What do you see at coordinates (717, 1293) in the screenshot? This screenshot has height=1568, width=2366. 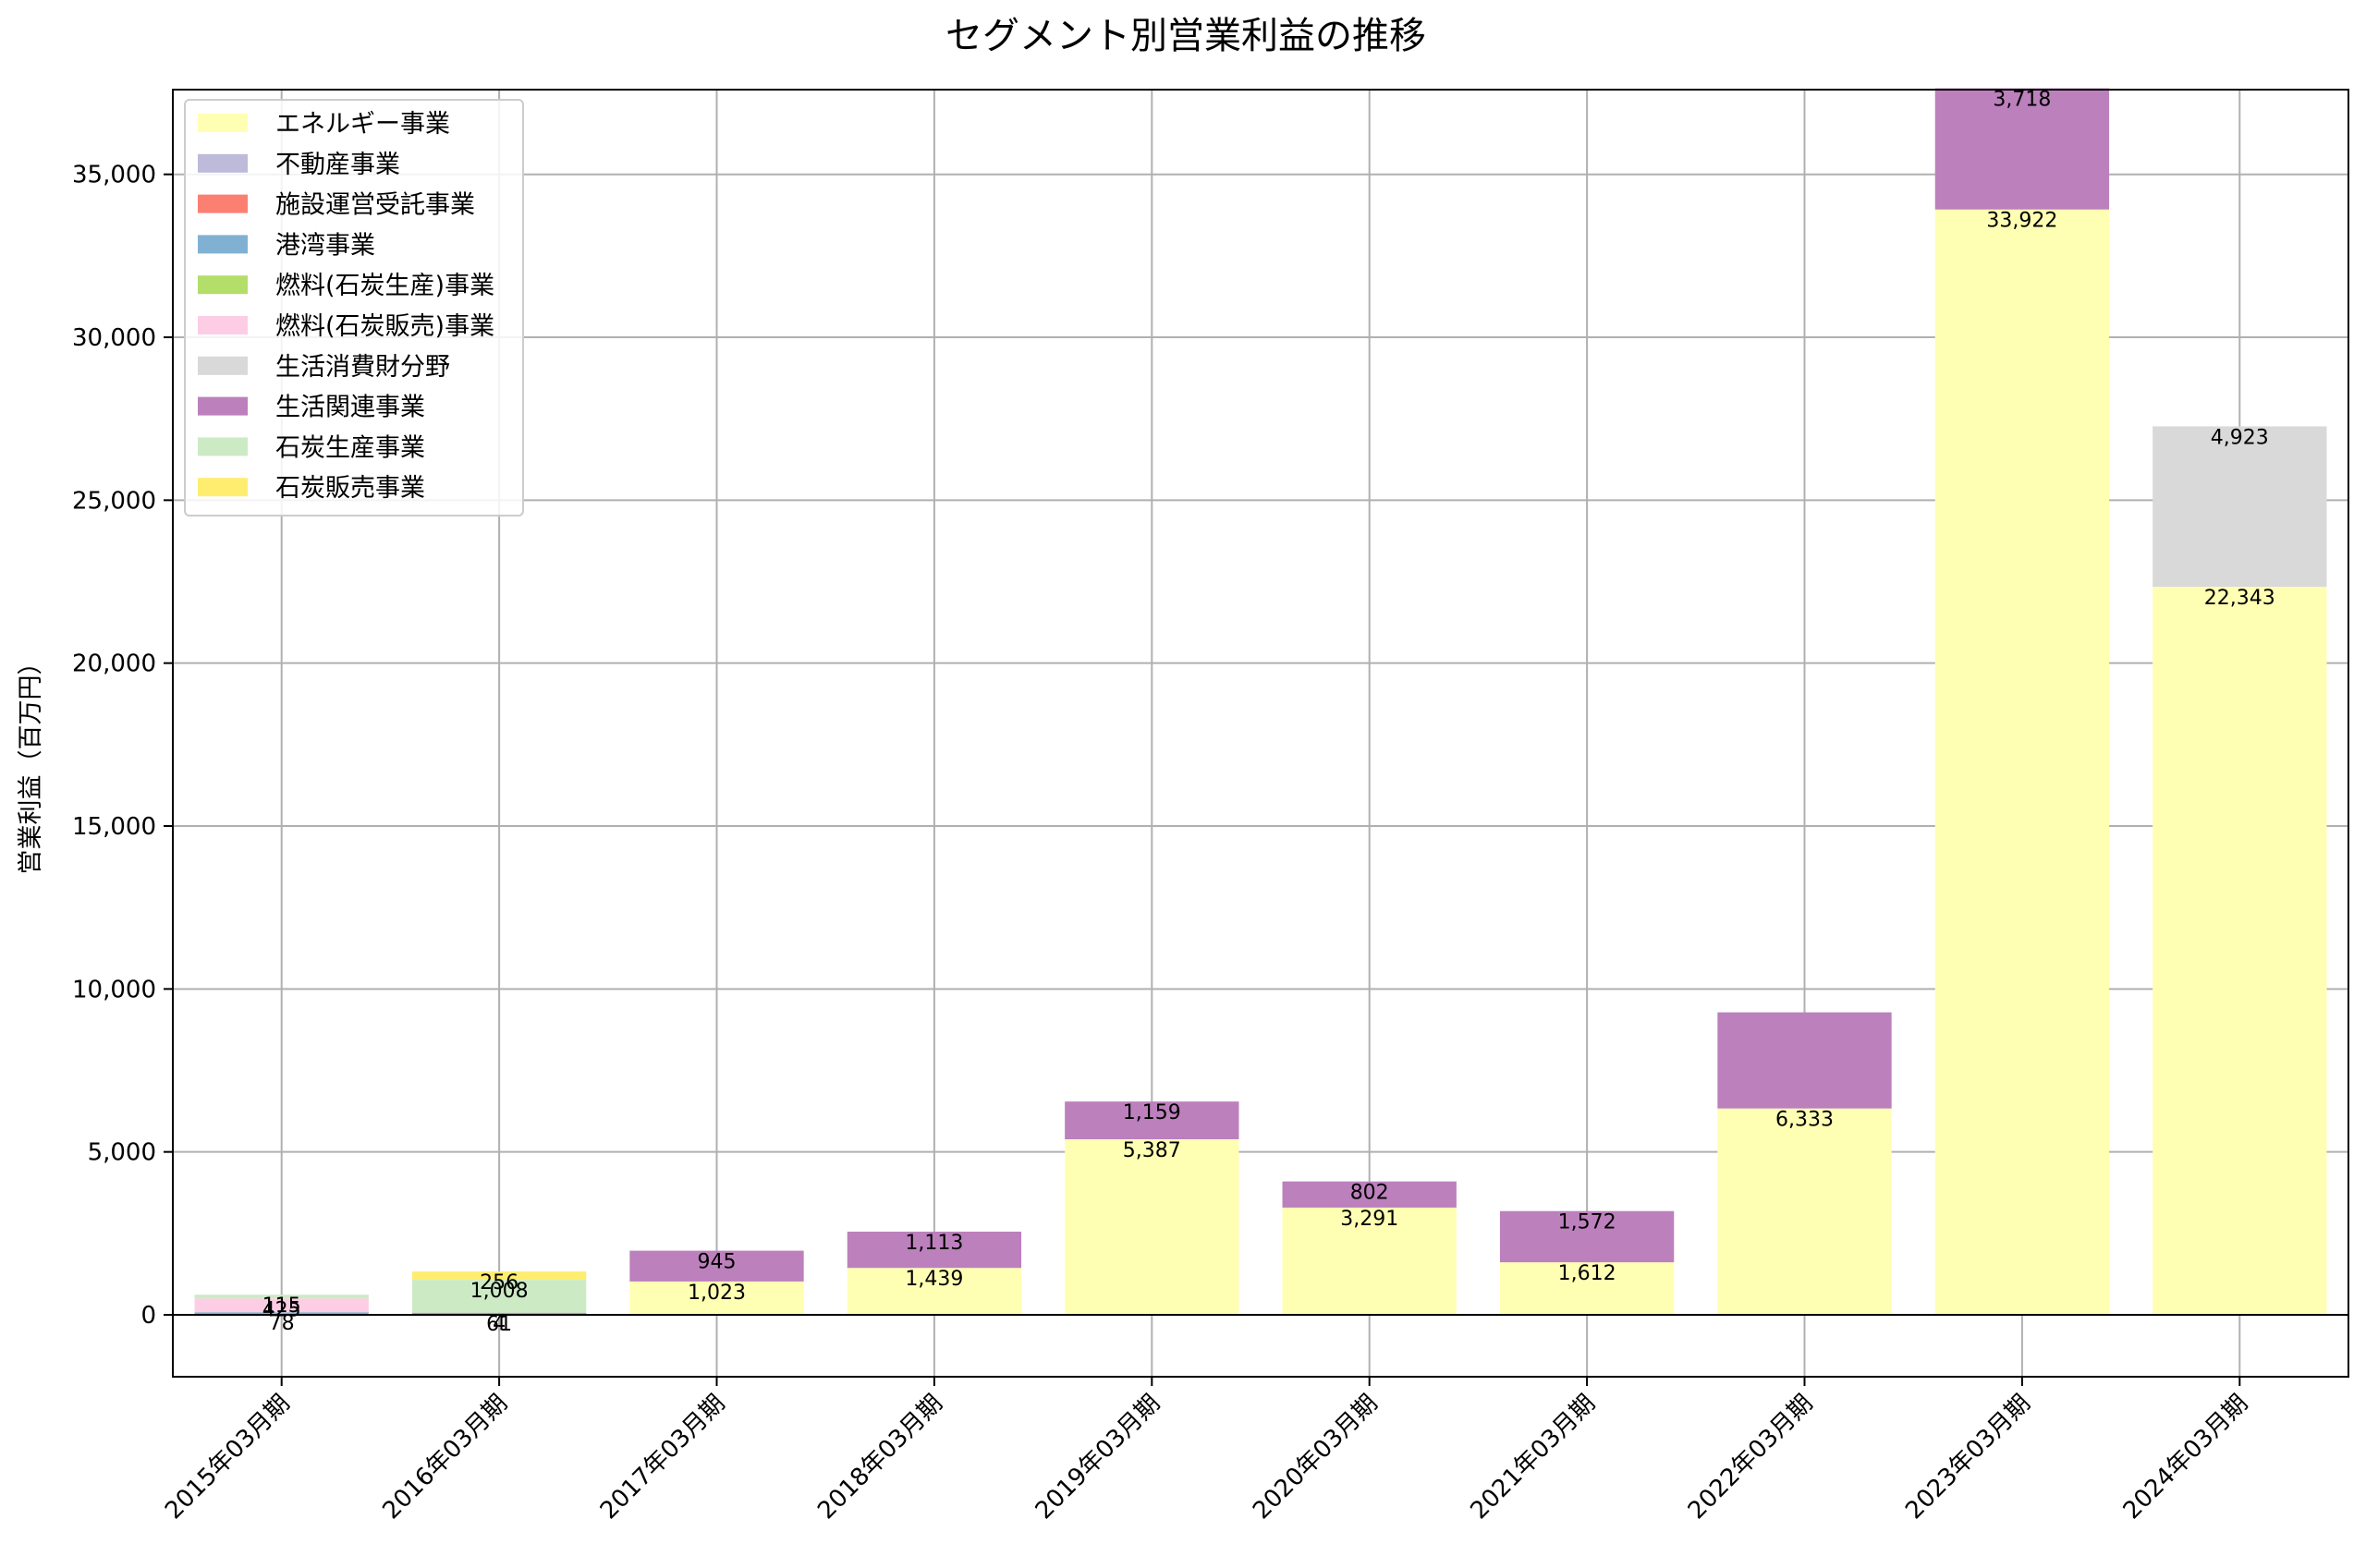 I see `data-label: 1,023` at bounding box center [717, 1293].